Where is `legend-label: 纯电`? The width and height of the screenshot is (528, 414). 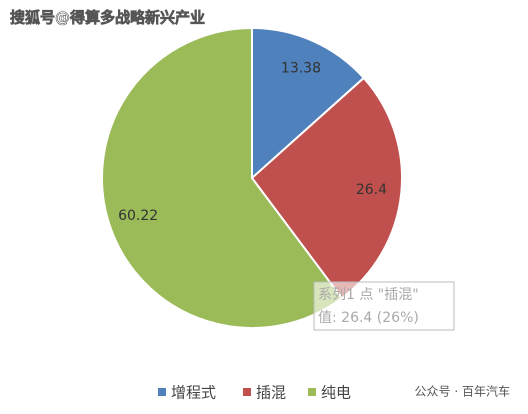 legend-label: 纯电 is located at coordinates (336, 393).